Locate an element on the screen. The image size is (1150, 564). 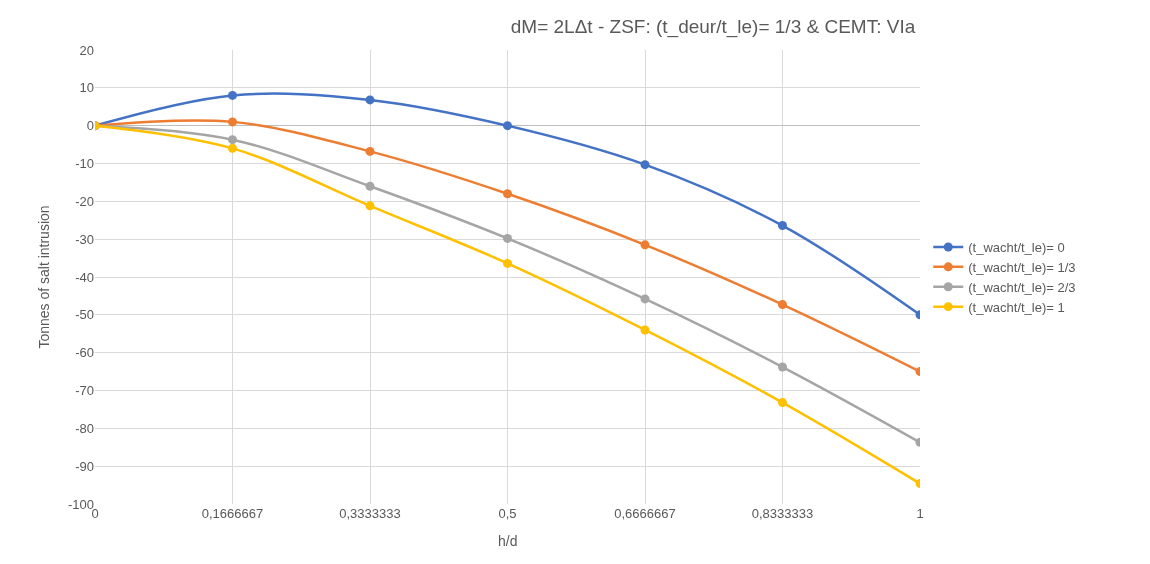
y-tick-label: -20 is located at coordinates (84, 201).